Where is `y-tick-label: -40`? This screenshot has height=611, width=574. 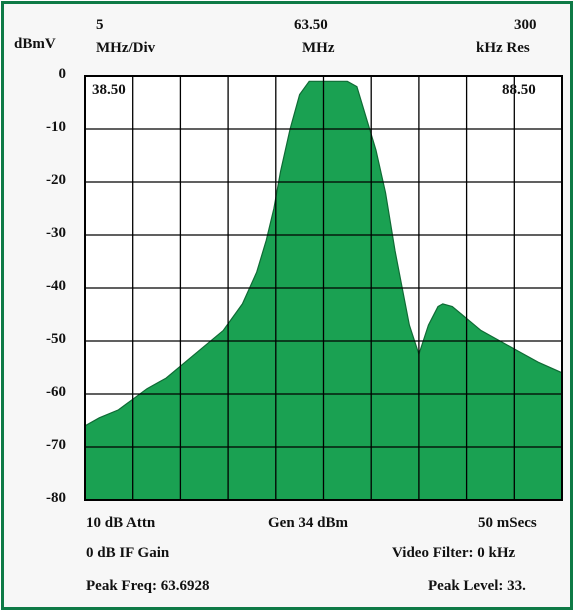
y-tick-label: -40 is located at coordinates (56, 286).